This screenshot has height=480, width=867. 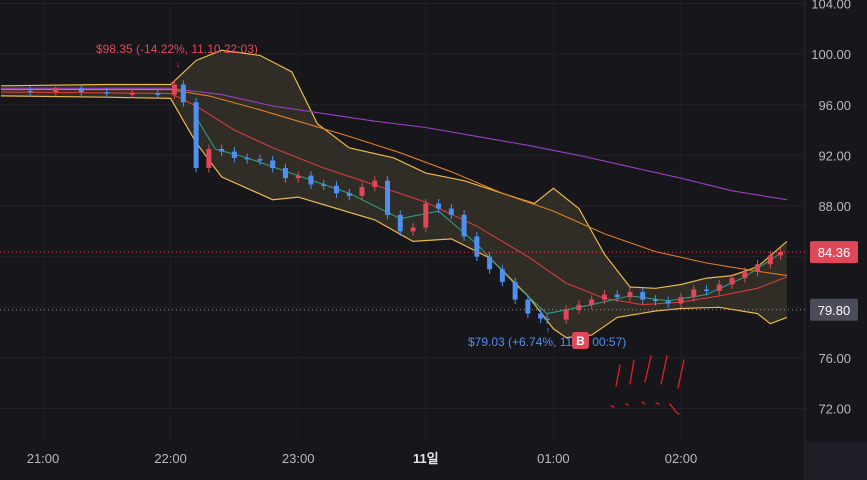 I want to click on current-price-label: 84.36, so click(x=834, y=252).